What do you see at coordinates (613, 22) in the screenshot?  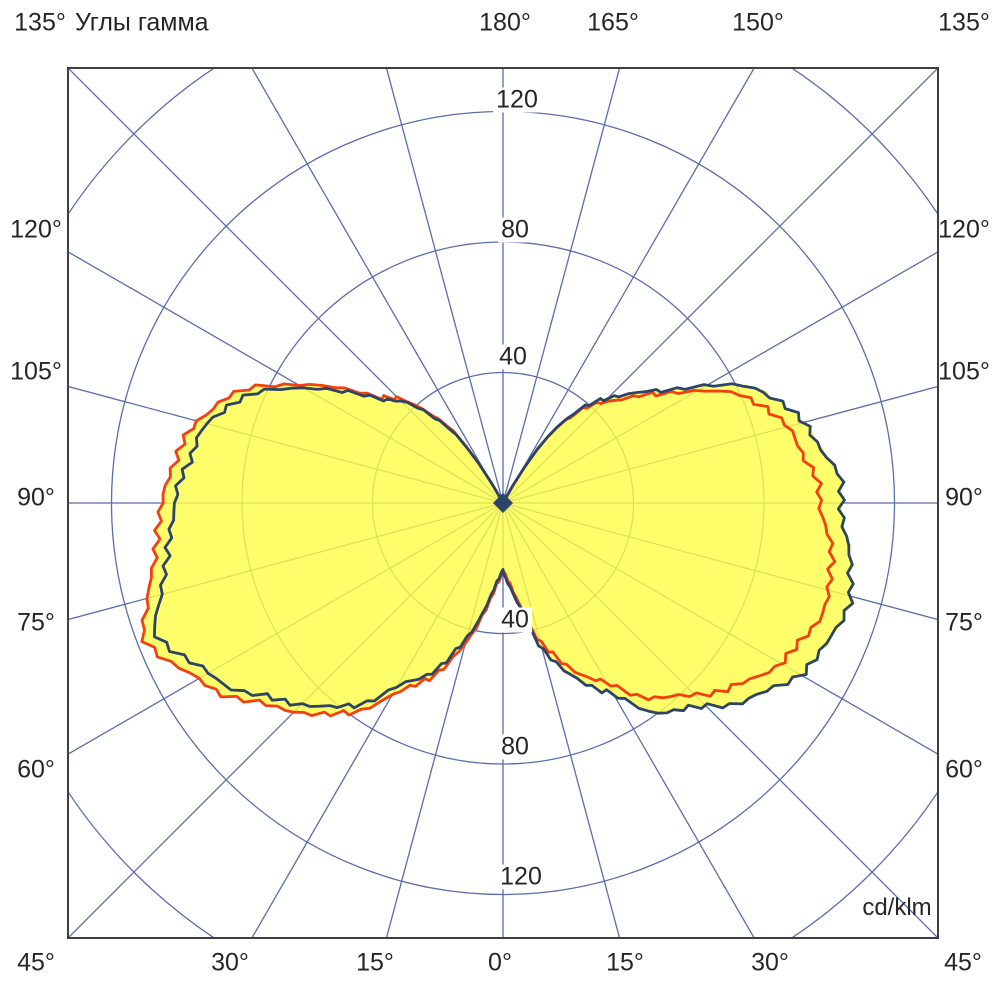 I see `gamma-angle-label: 165°` at bounding box center [613, 22].